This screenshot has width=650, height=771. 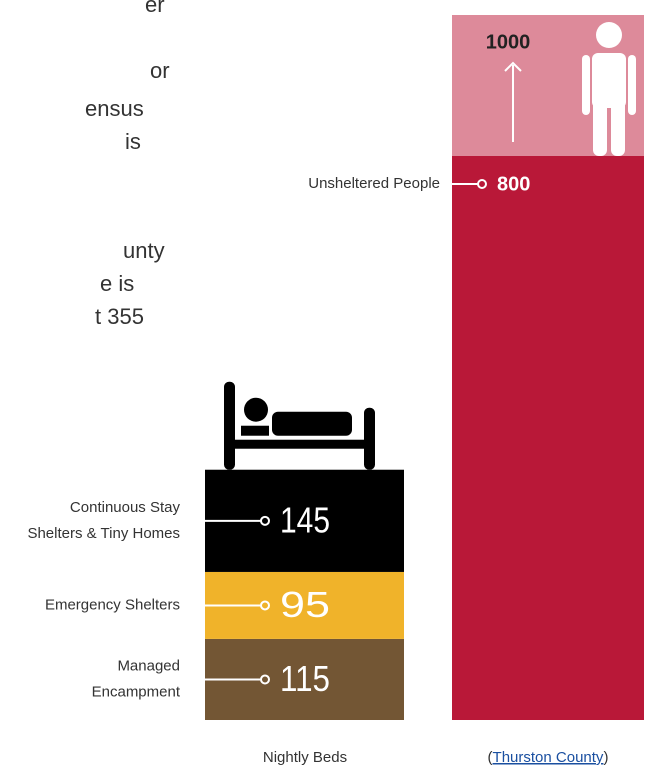 What do you see at coordinates (148, 665) in the screenshot?
I see `segment-label: Managed` at bounding box center [148, 665].